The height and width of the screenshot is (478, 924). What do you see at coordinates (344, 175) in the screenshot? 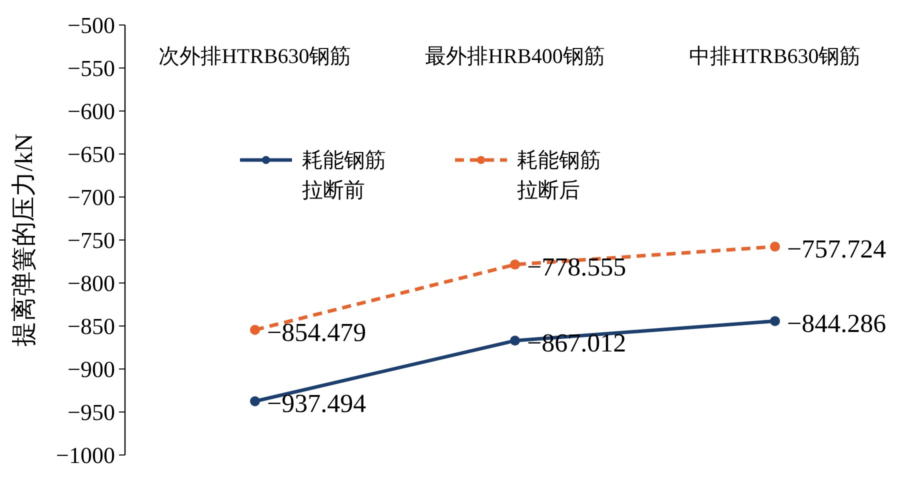
I see `legend-label: 耗能钢筋拉断前` at bounding box center [344, 175].